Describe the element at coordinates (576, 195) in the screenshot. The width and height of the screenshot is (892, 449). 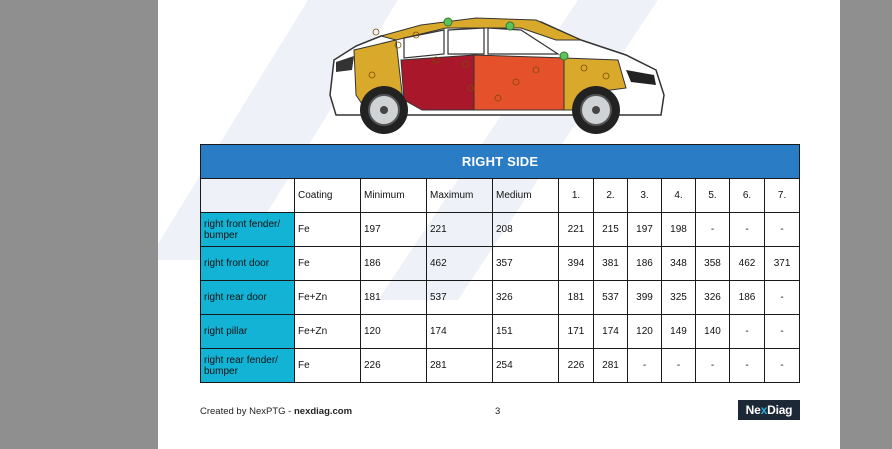
I see `column-header: 1.` at that location.